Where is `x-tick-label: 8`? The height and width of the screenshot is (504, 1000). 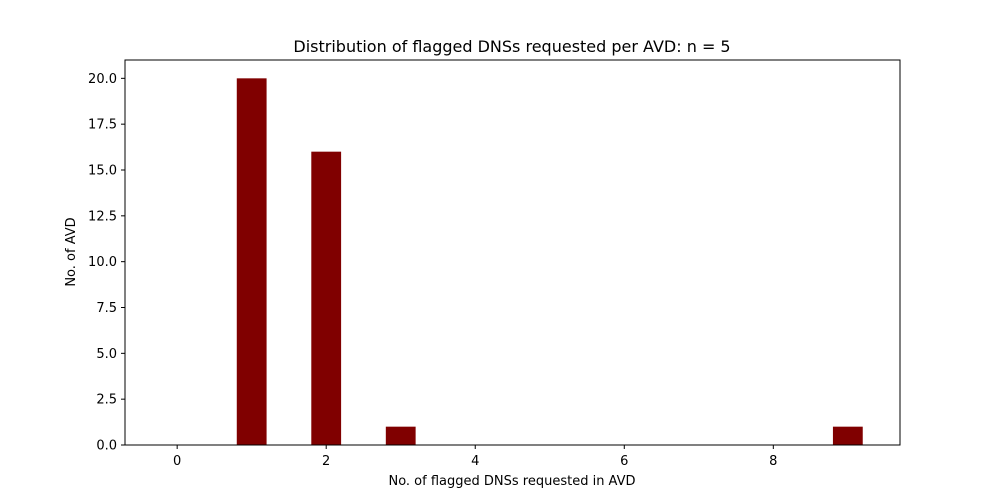 x-tick-label: 8 is located at coordinates (773, 461).